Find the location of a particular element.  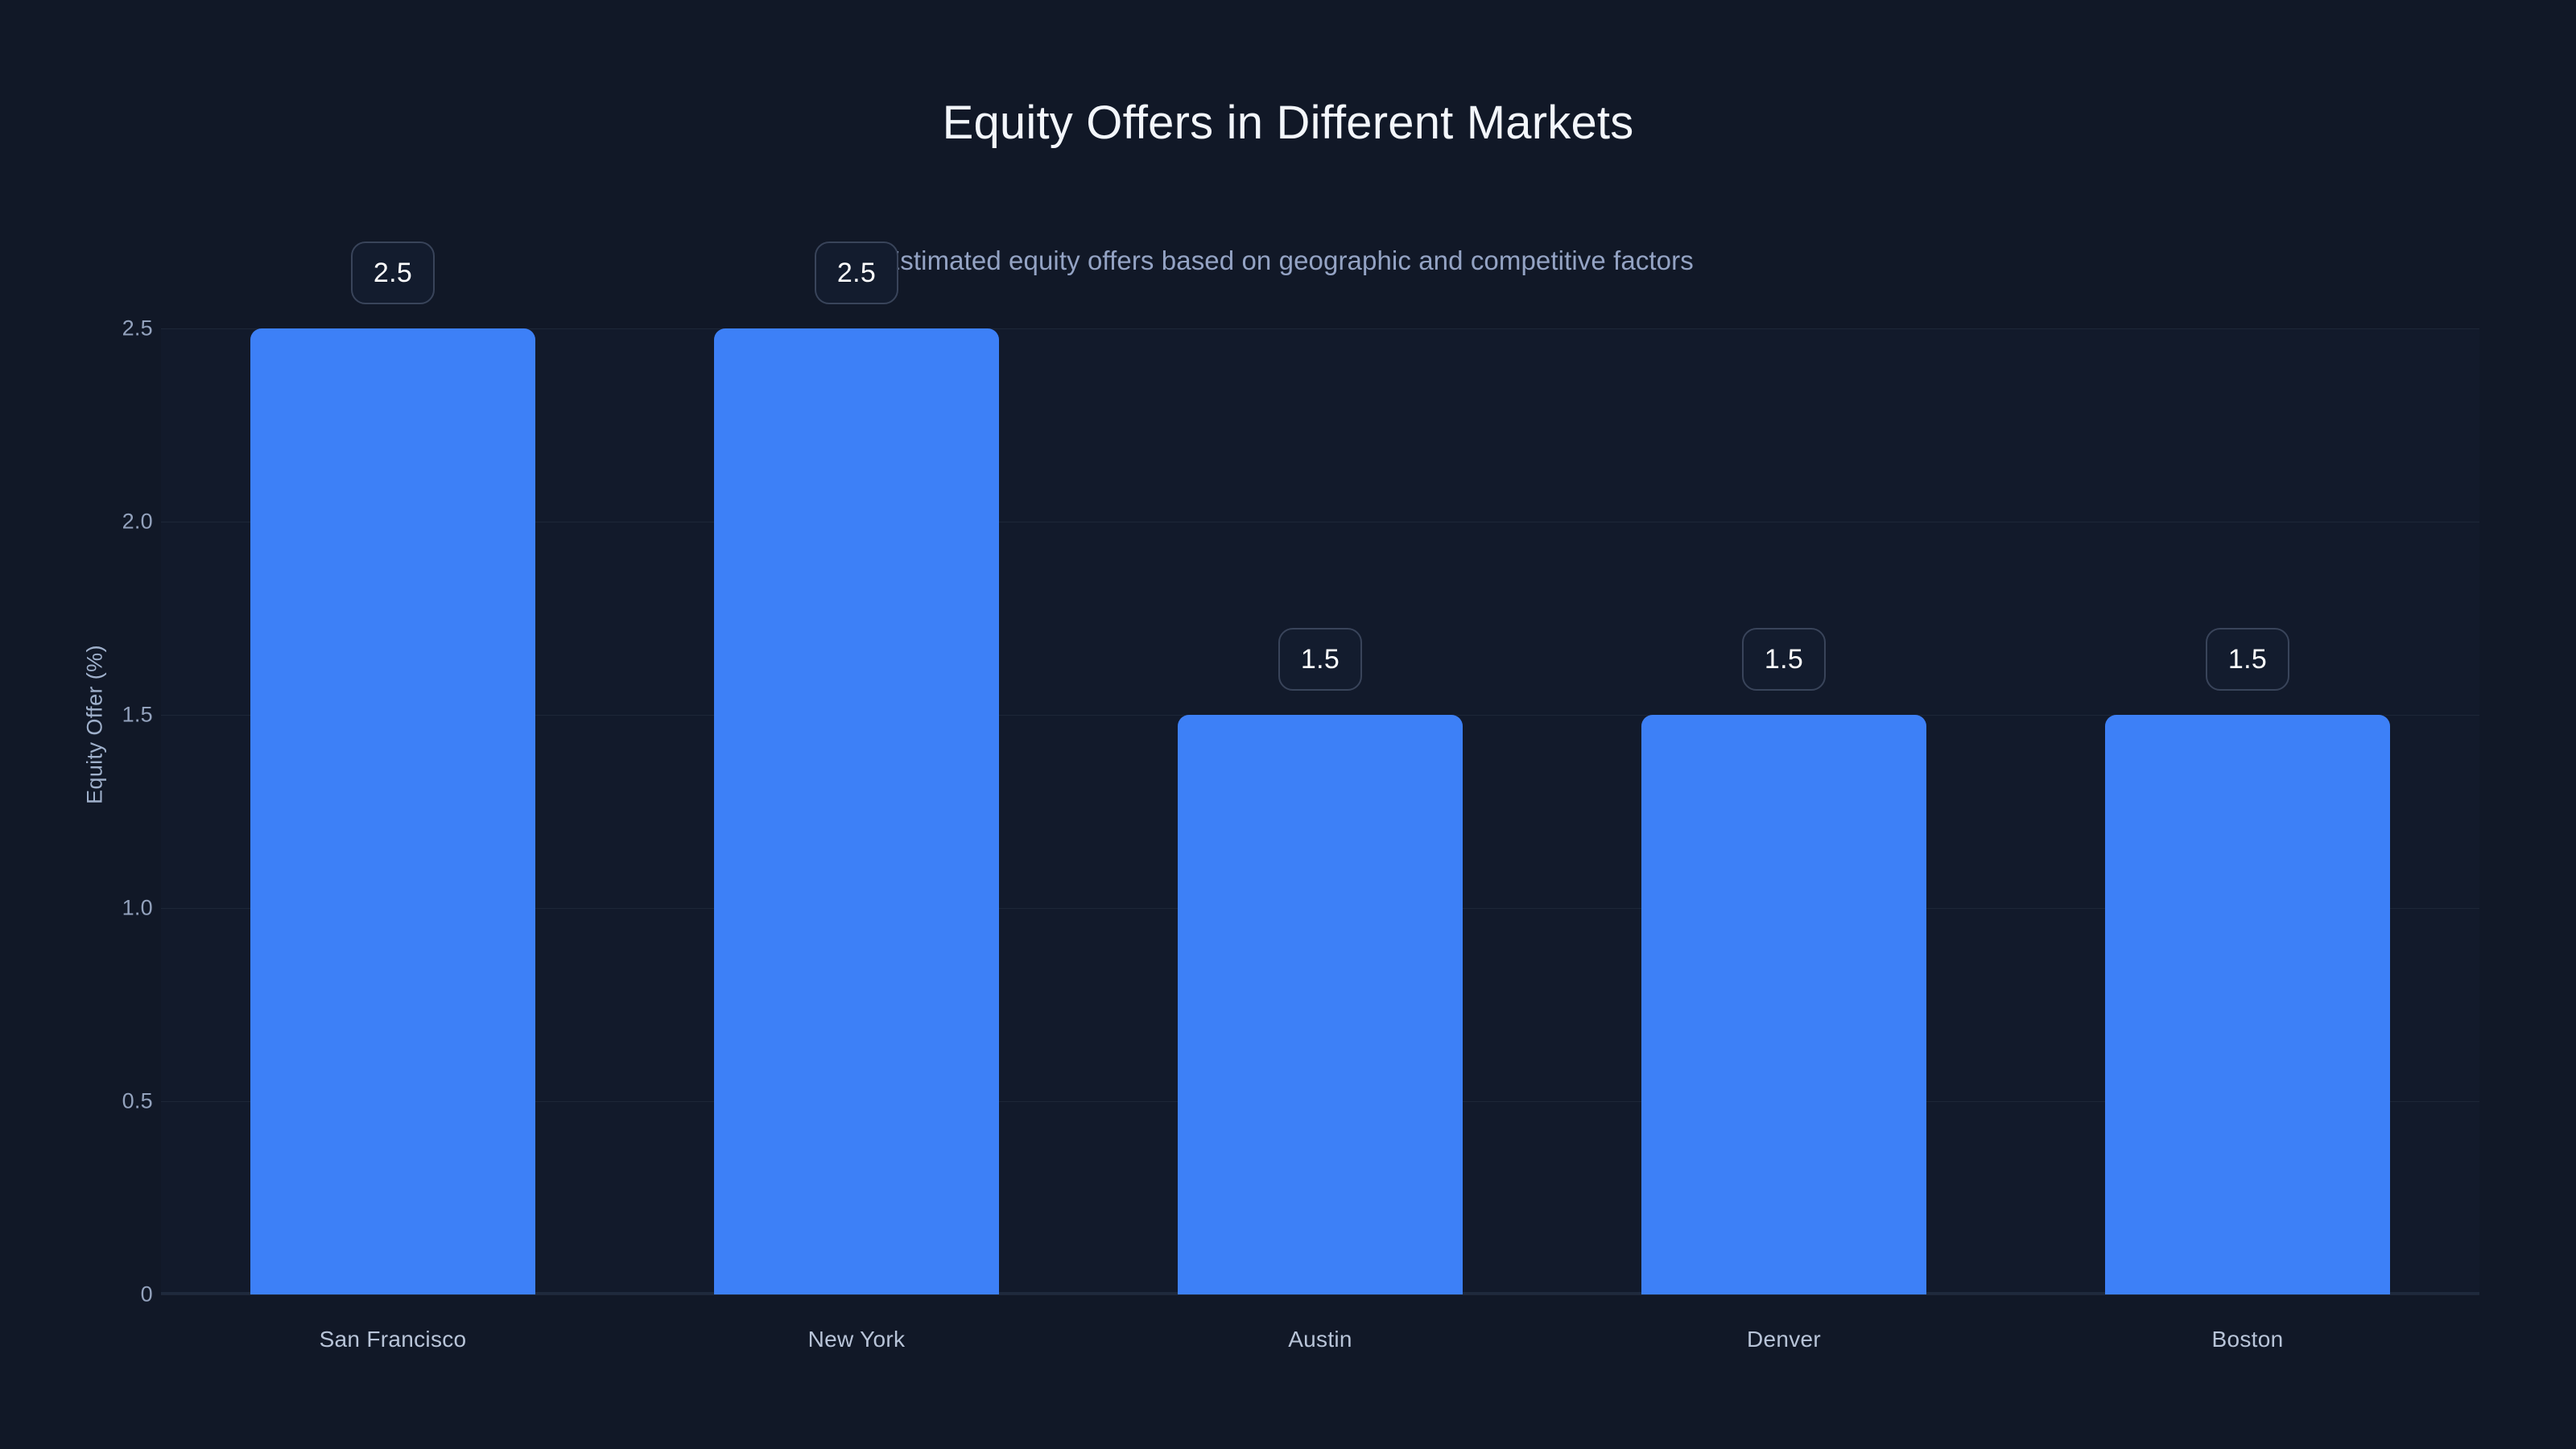

y-axis-tick-label: 1.5 is located at coordinates (137, 714).